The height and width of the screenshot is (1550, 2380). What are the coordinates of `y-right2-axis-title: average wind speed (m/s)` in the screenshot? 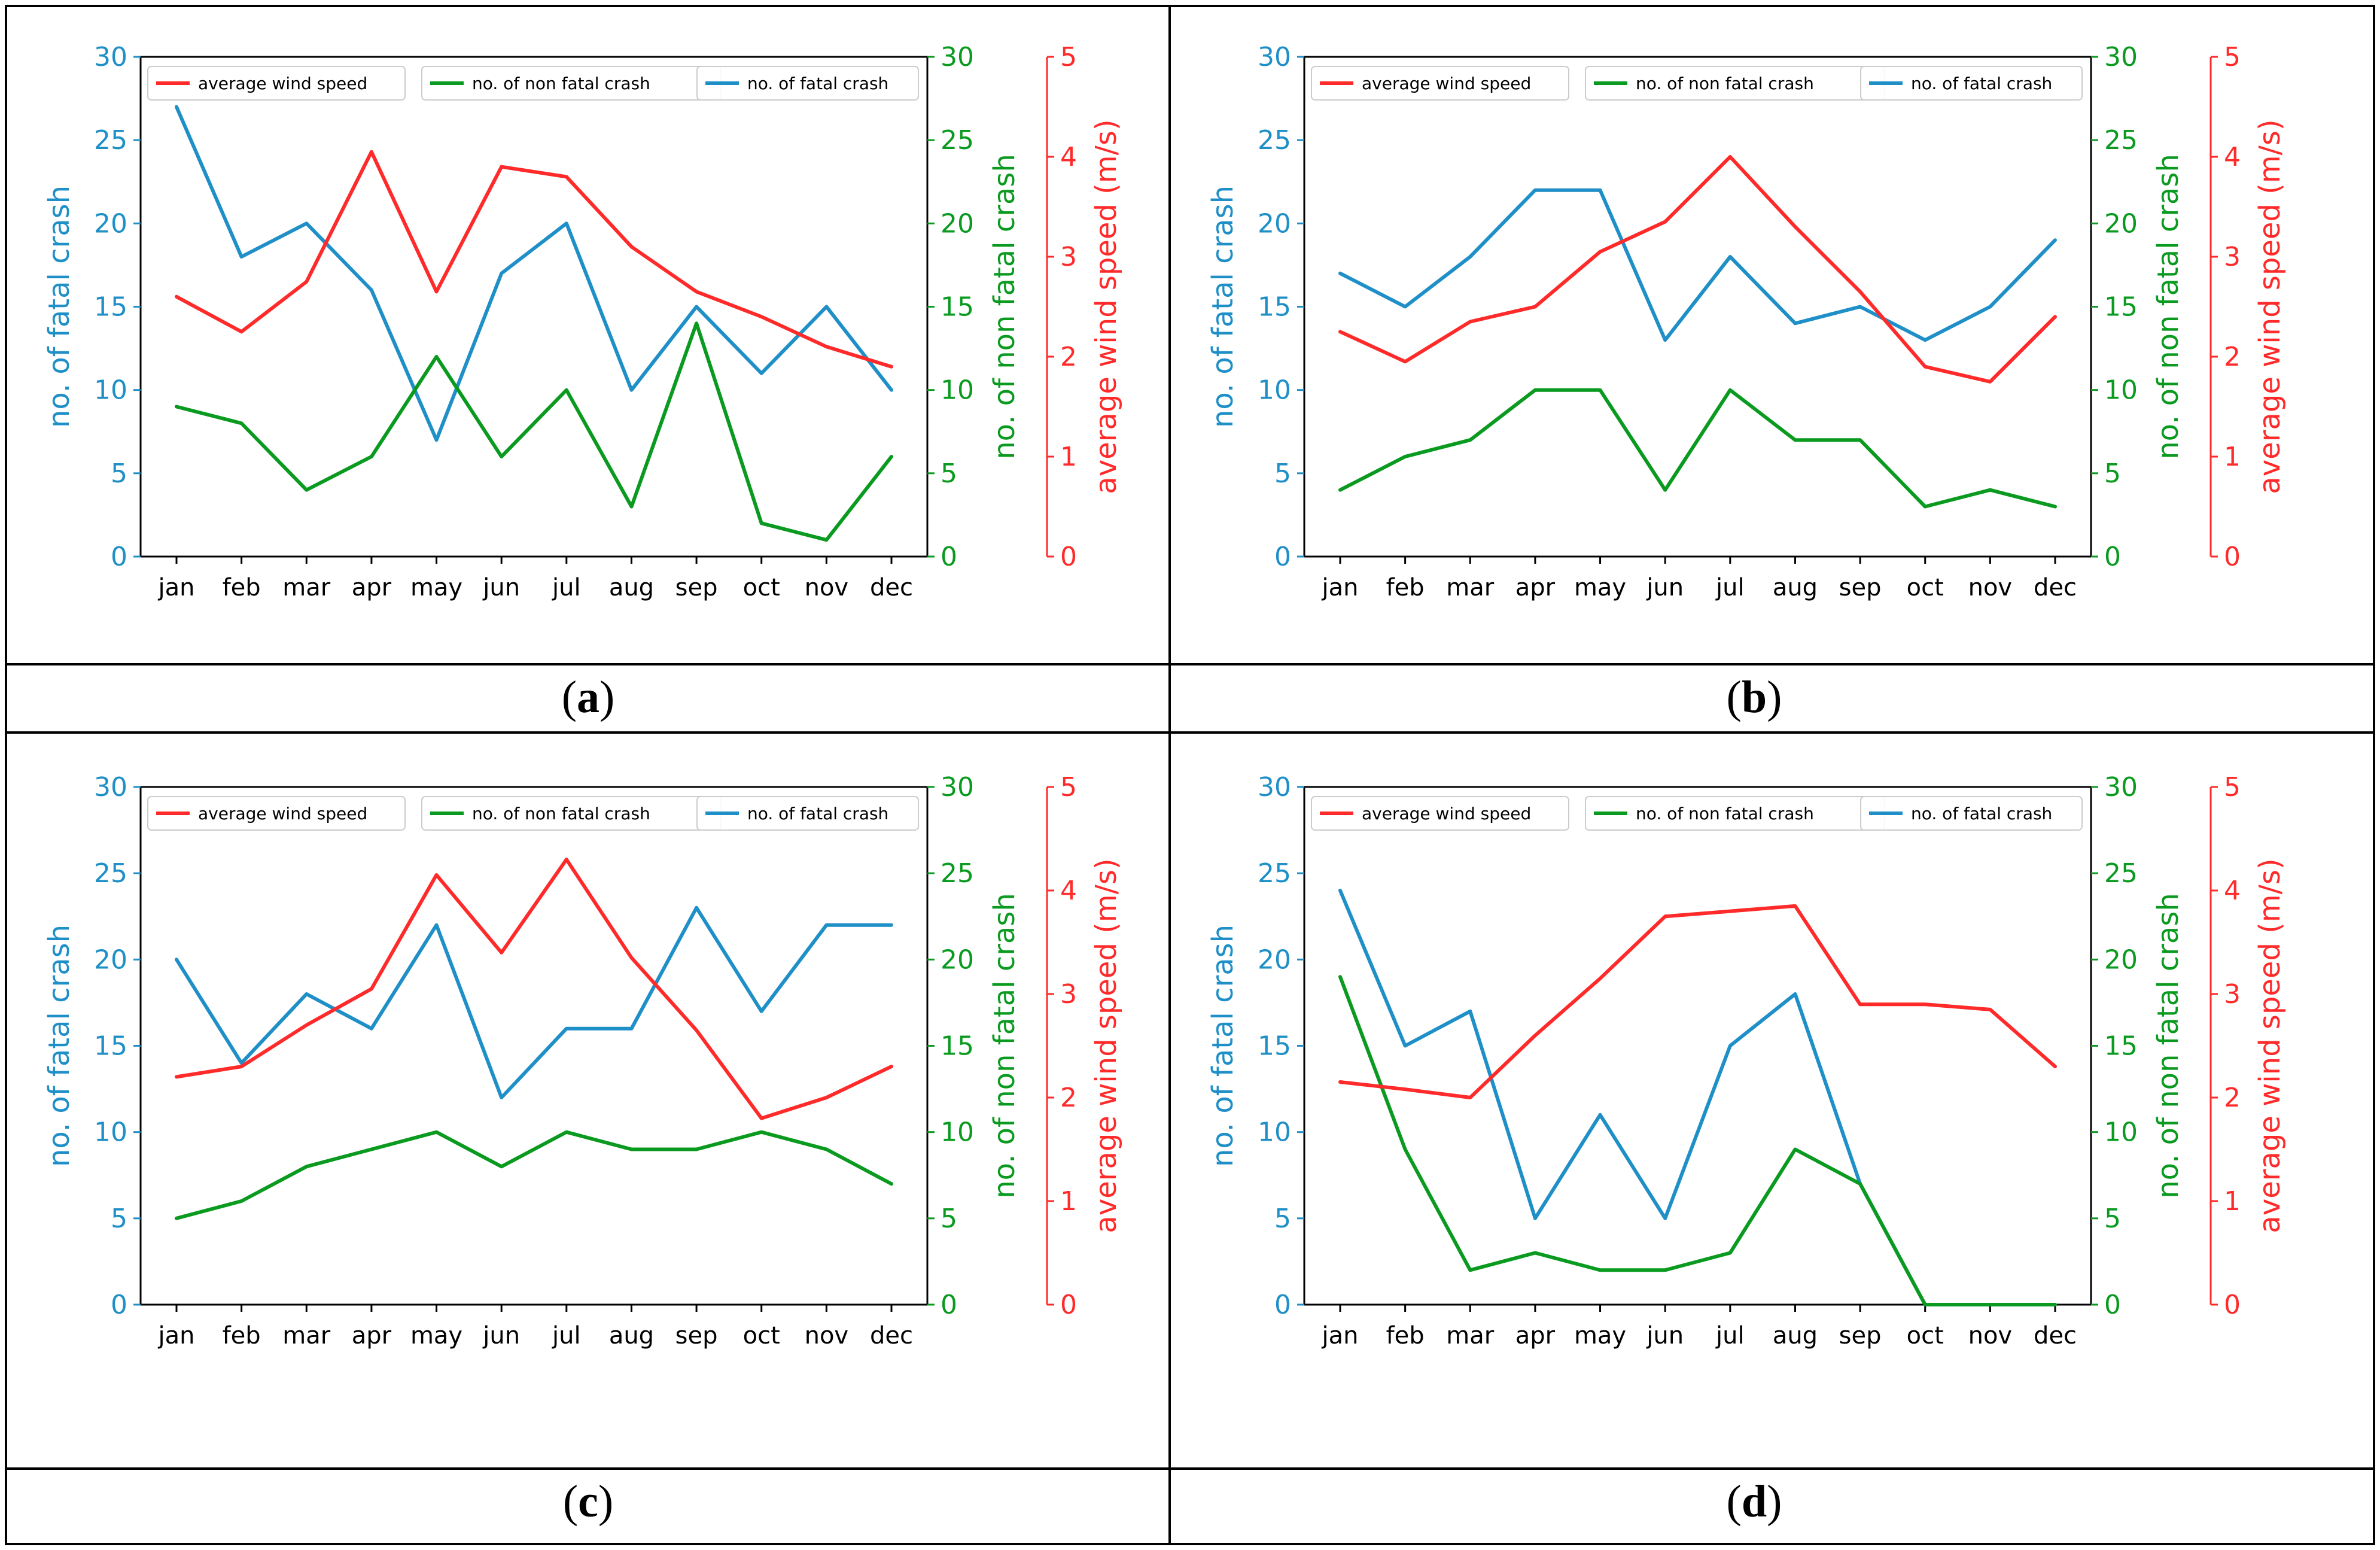 It's located at (1106, 1045).